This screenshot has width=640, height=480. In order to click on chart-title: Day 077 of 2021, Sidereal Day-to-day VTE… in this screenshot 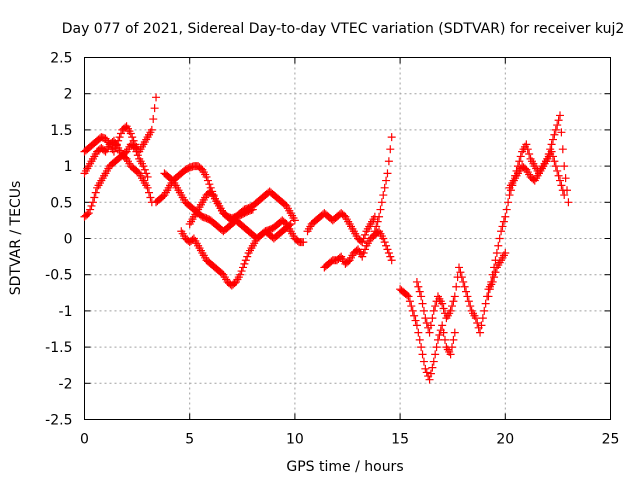, I will do `click(343, 29)`.